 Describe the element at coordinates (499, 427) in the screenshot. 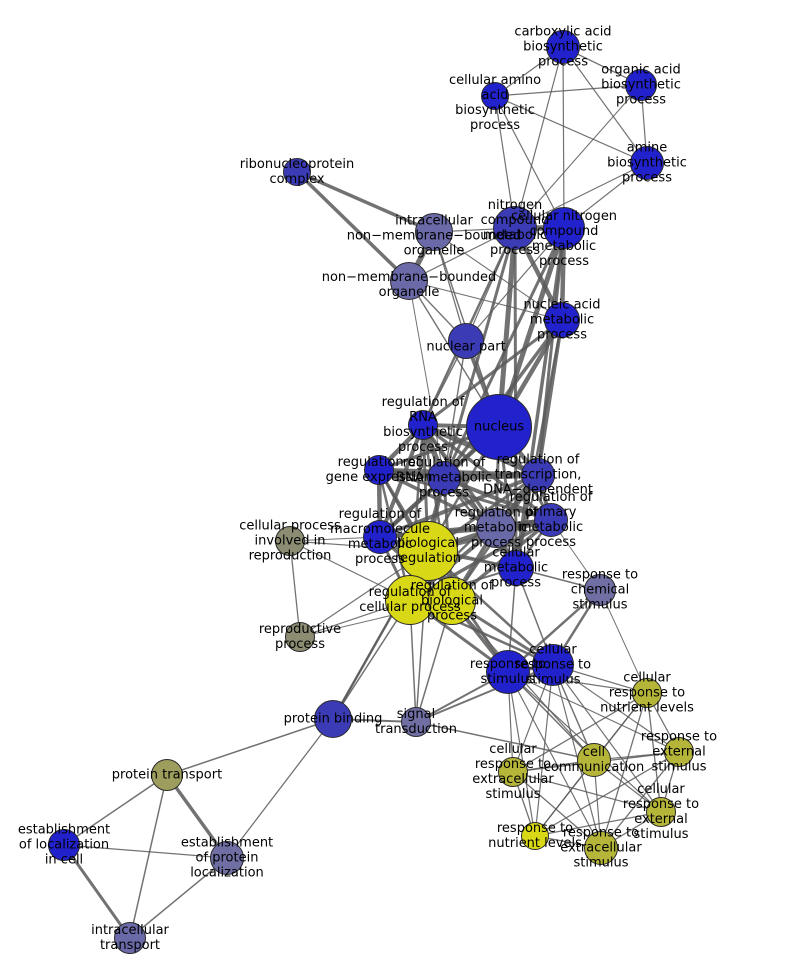

I see `graph-node-nucleus` at that location.